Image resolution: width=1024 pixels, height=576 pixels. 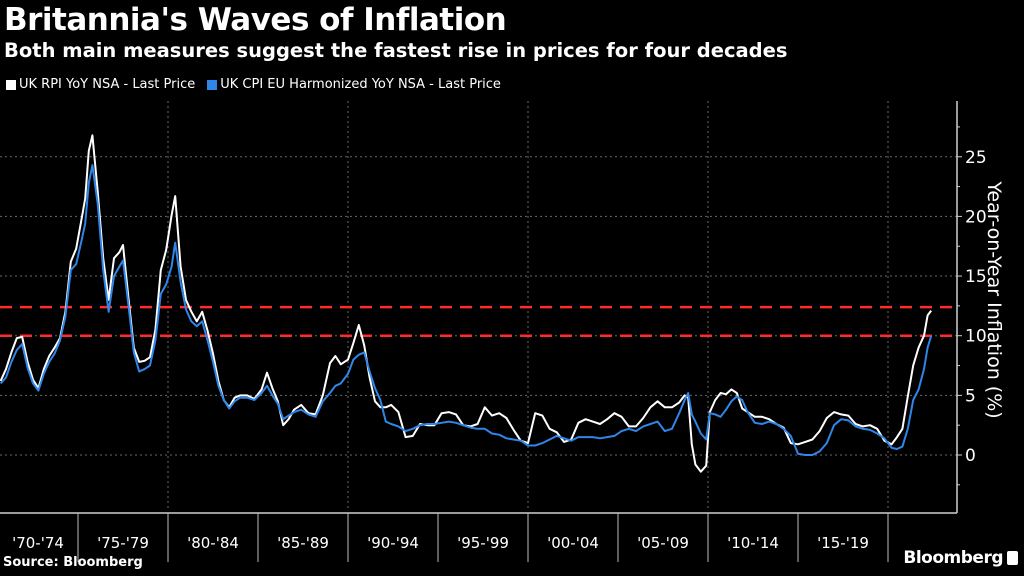 I want to click on x-tick-label: '15-'19, so click(x=843, y=543).